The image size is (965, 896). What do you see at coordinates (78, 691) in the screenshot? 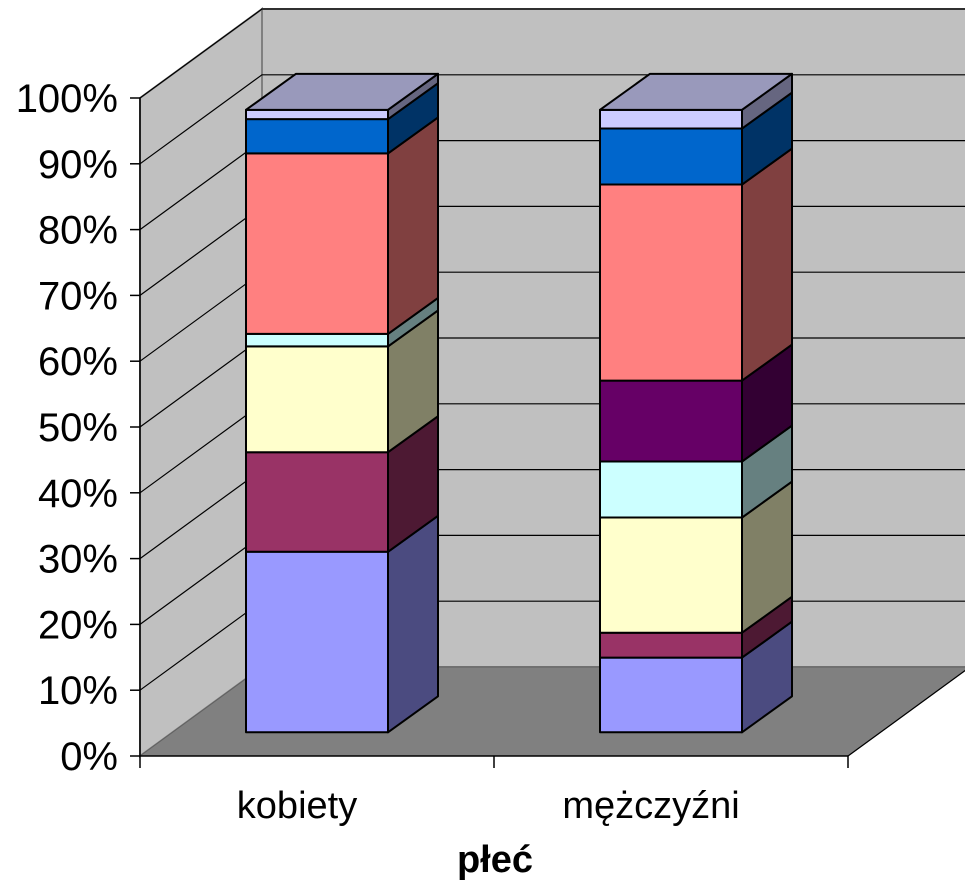
I see `y-tick-label: 10%` at bounding box center [78, 691].